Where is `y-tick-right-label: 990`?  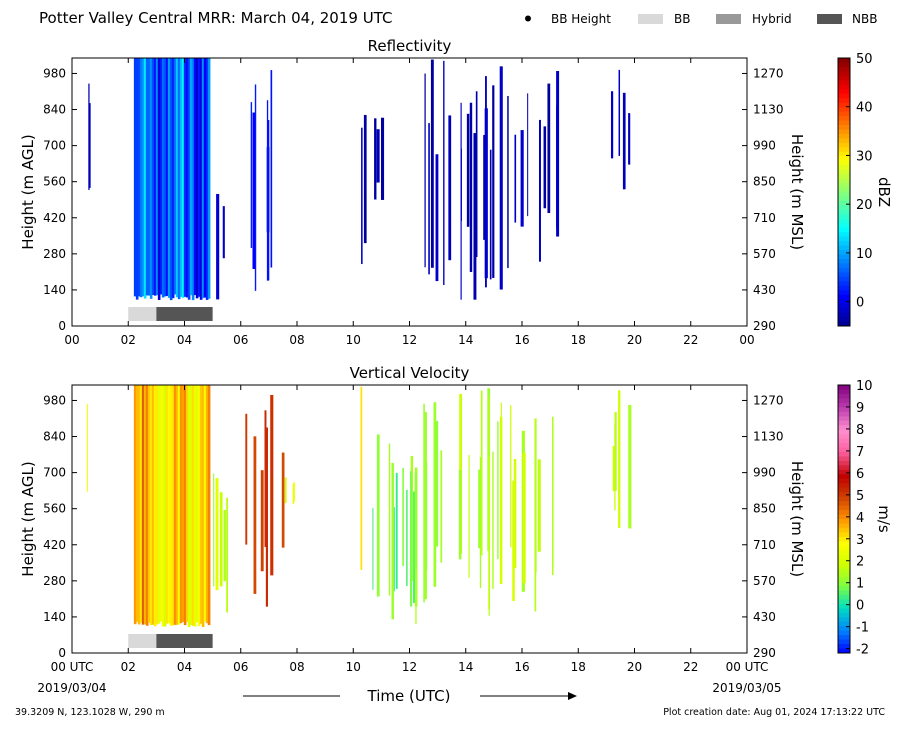 y-tick-right-label: 990 is located at coordinates (764, 146).